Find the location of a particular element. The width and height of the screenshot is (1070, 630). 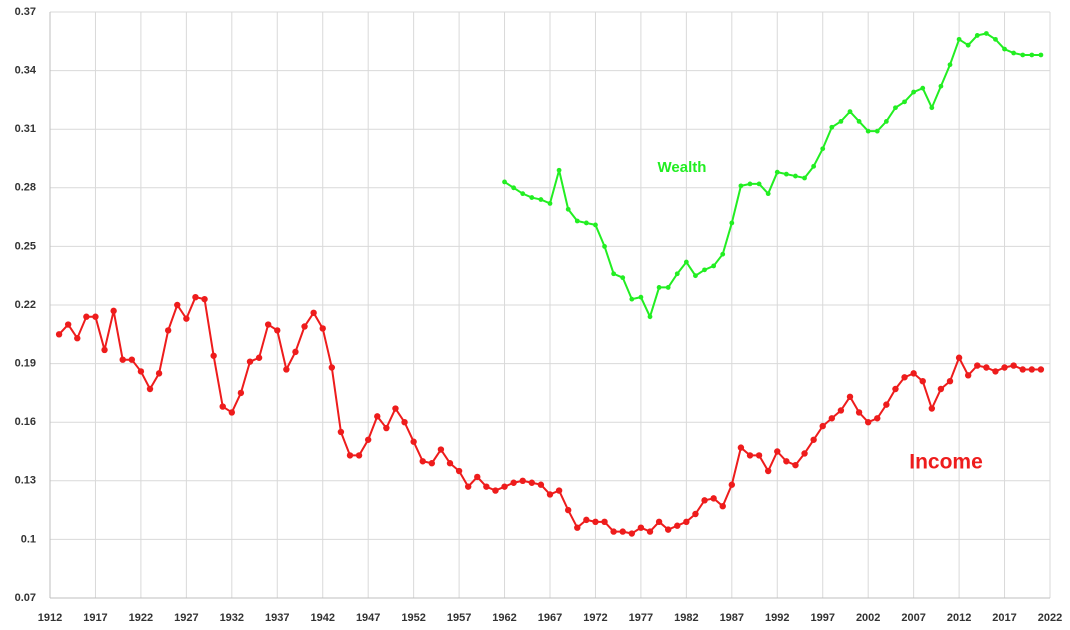

x-tick-label: 1932 is located at coordinates (232, 618).